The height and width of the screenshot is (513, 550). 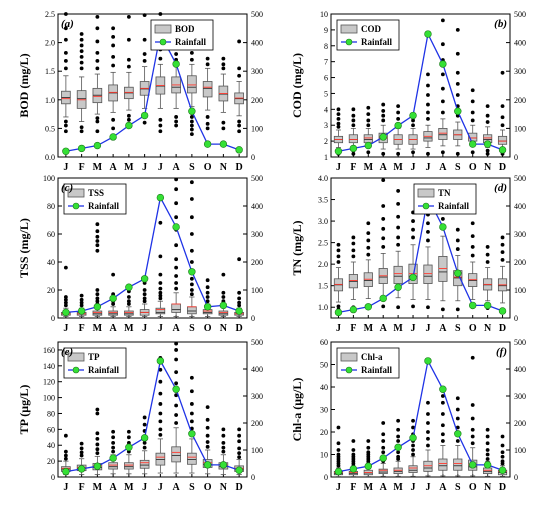 I want to click on month-label: F, so click(x=82, y=328).